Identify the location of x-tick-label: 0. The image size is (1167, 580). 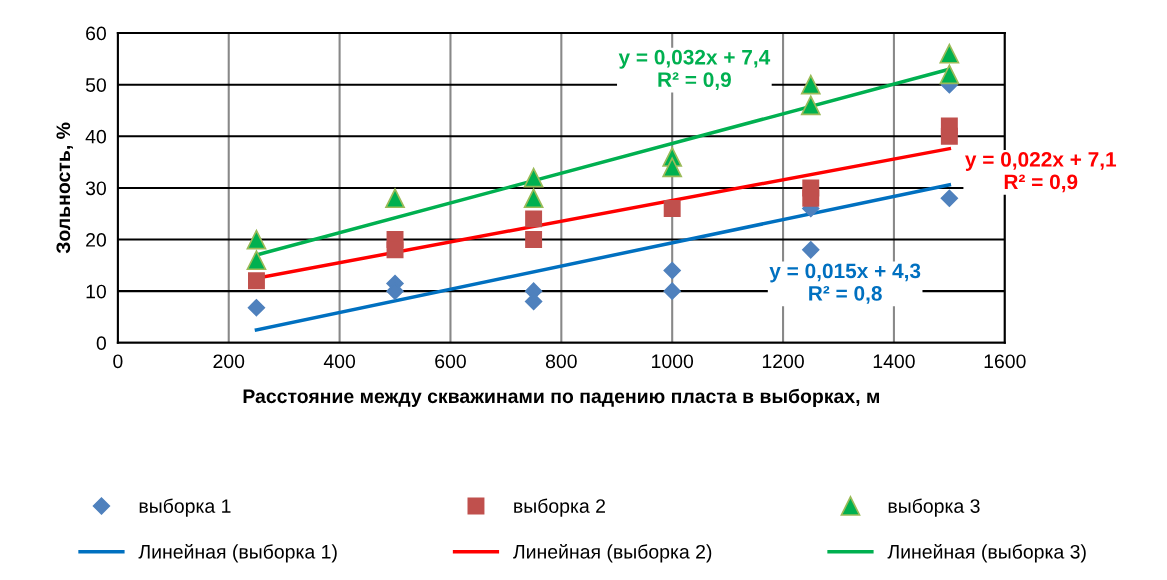
(118, 361).